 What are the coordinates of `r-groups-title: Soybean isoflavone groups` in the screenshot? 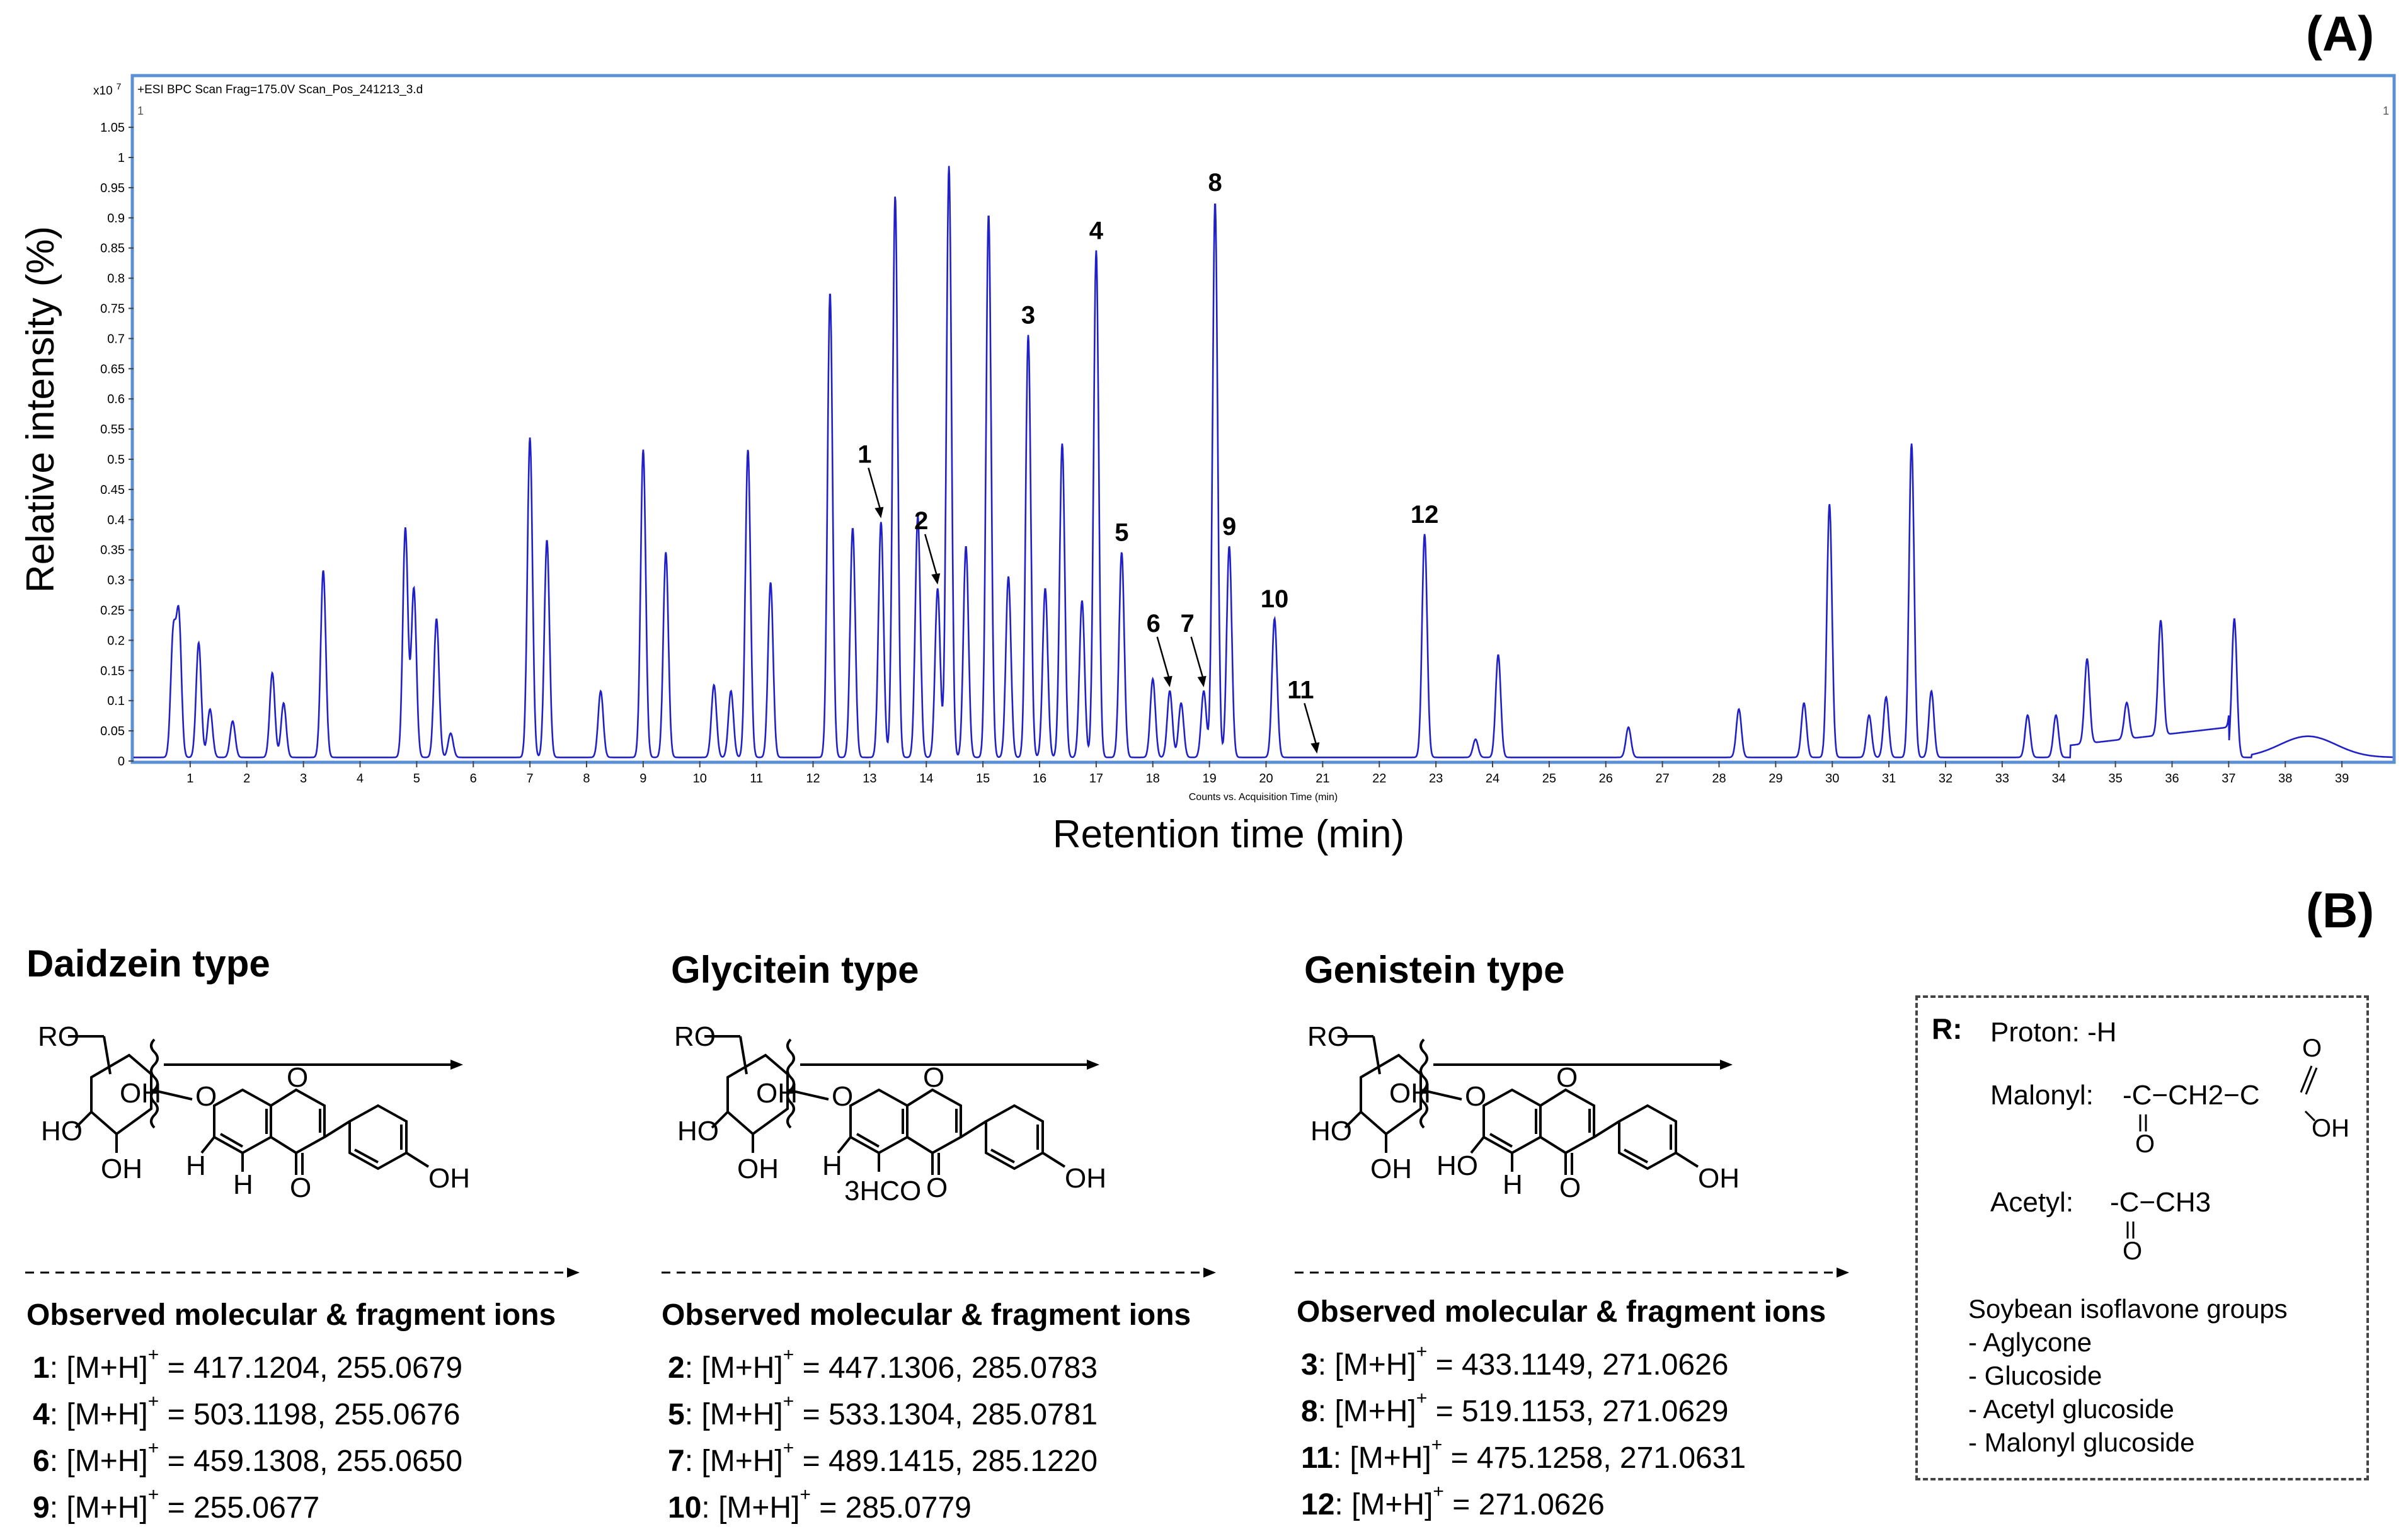 It's located at (2128, 1309).